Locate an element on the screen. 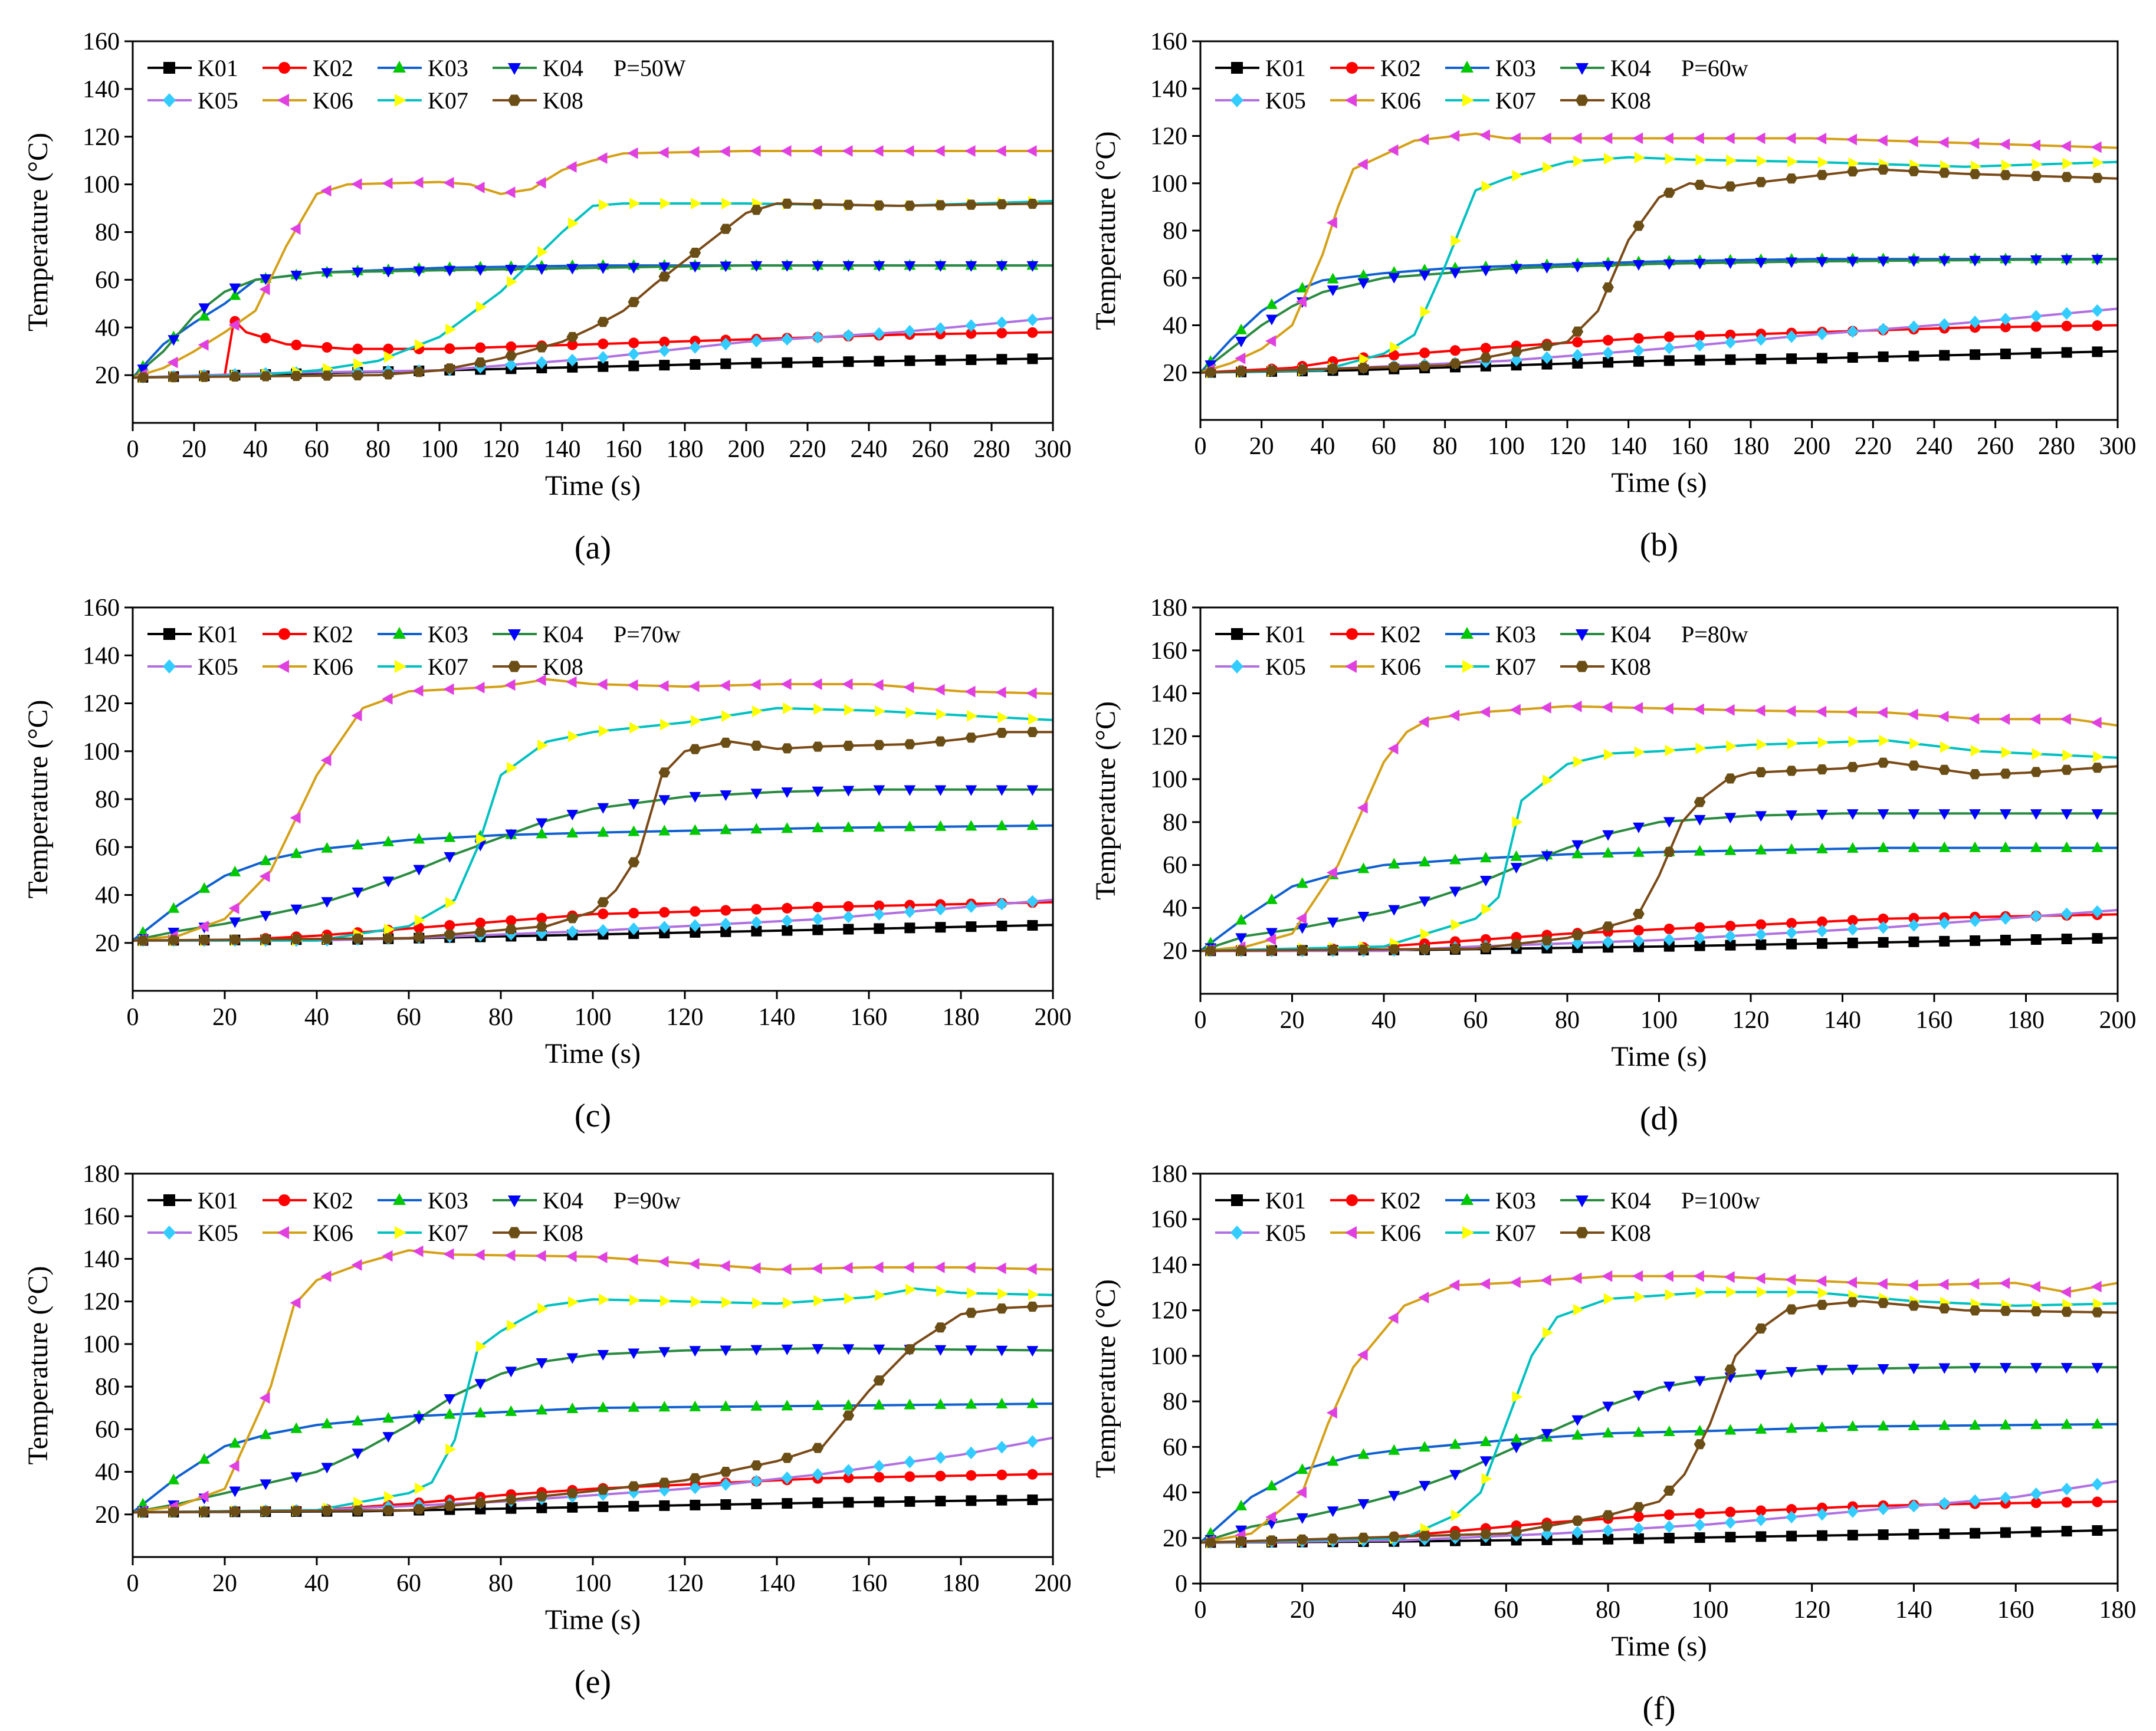 The image size is (2156, 1731). legend-label-k08: K08 is located at coordinates (1630, 666).